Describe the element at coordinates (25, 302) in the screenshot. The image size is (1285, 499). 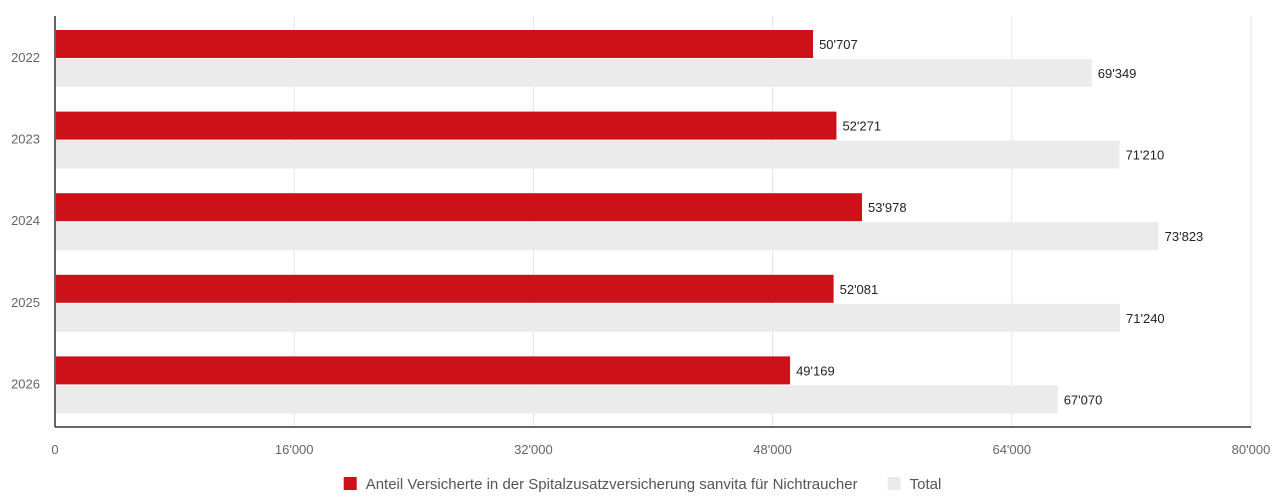
I see `y-category-label: 2025` at that location.